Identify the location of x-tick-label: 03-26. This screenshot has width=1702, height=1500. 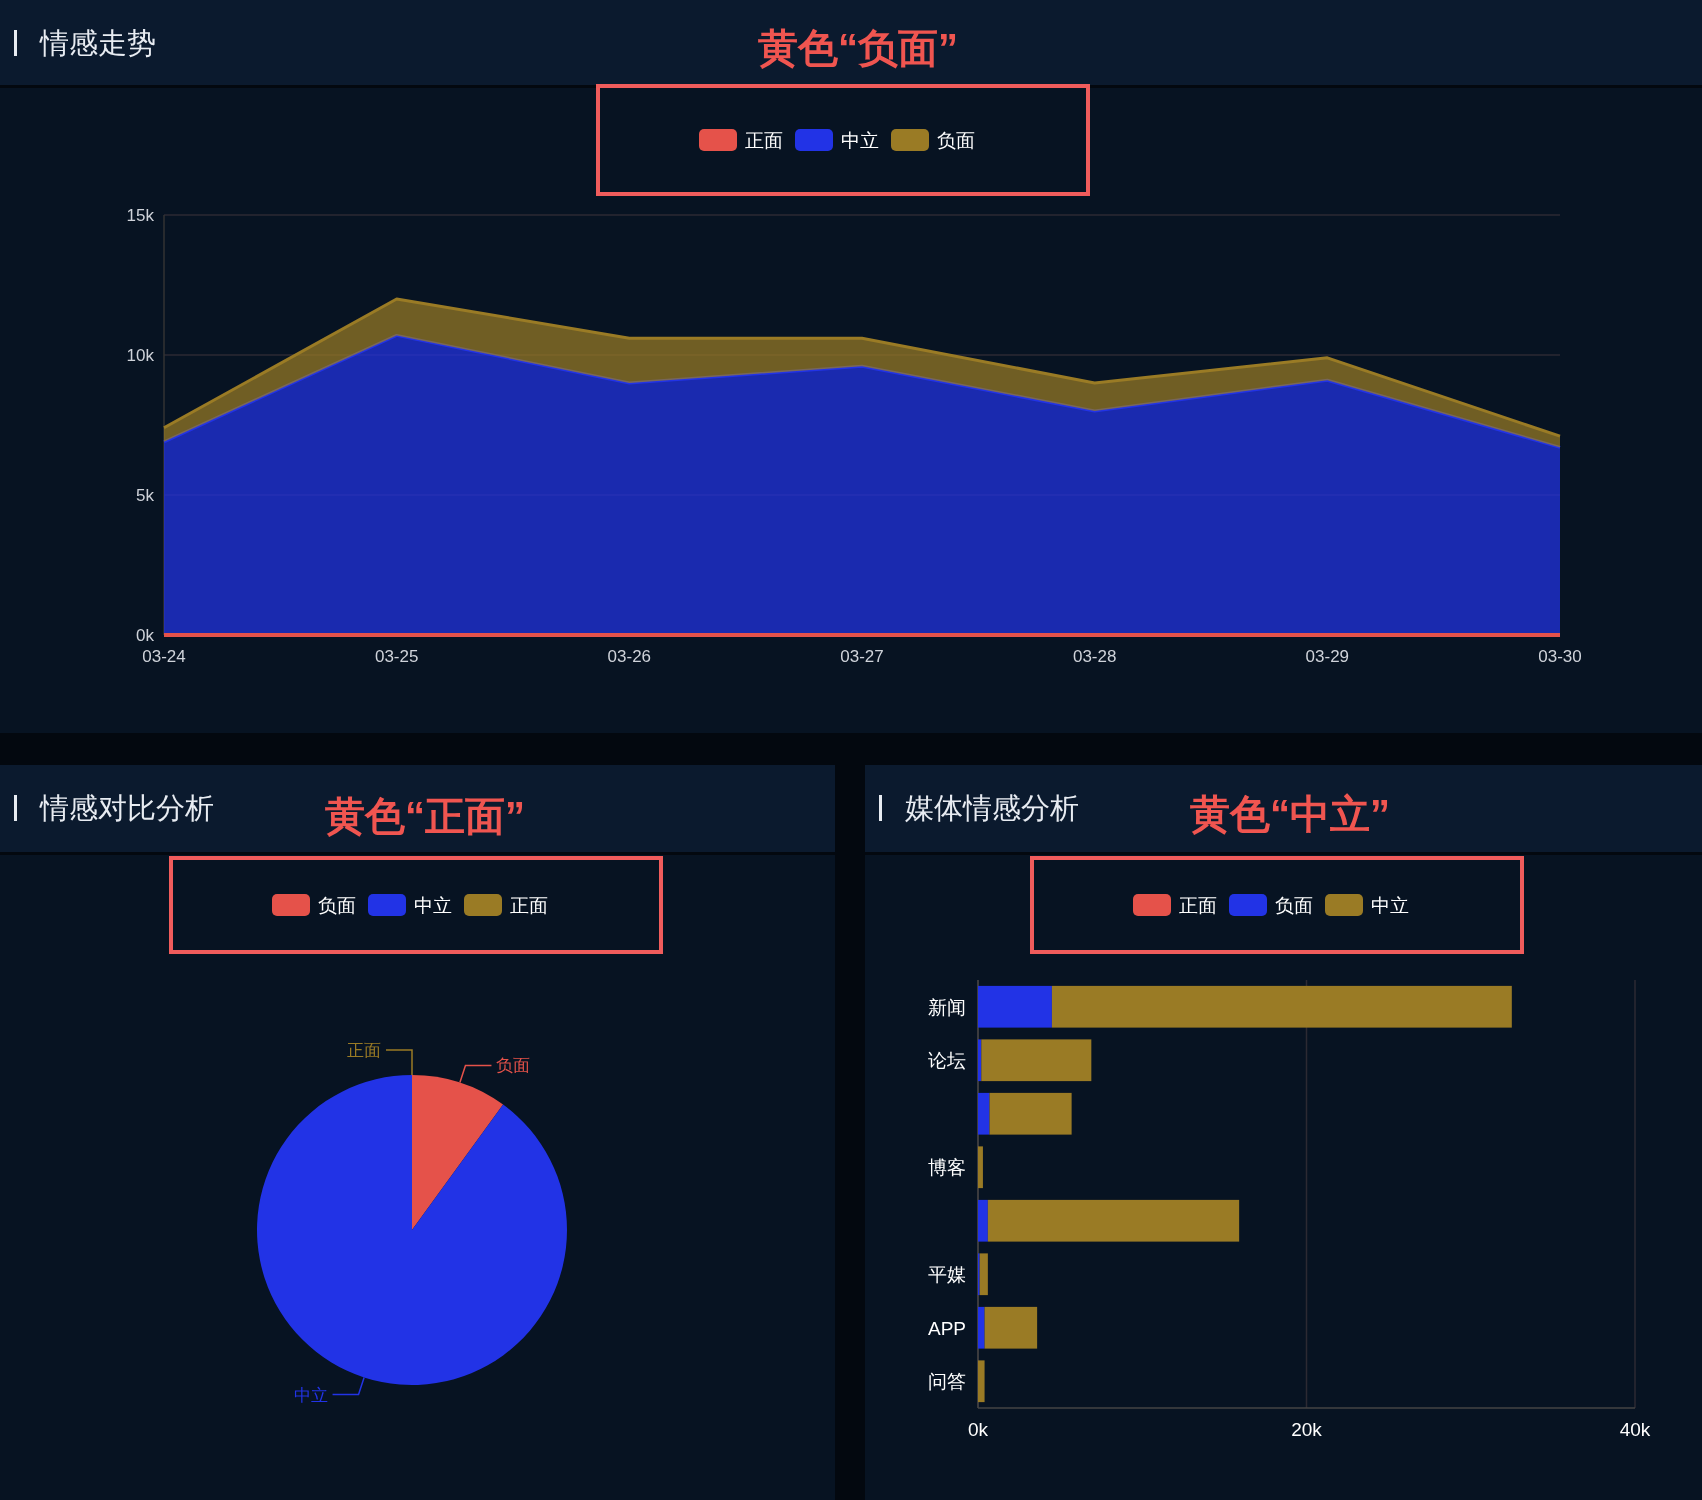
(629, 656).